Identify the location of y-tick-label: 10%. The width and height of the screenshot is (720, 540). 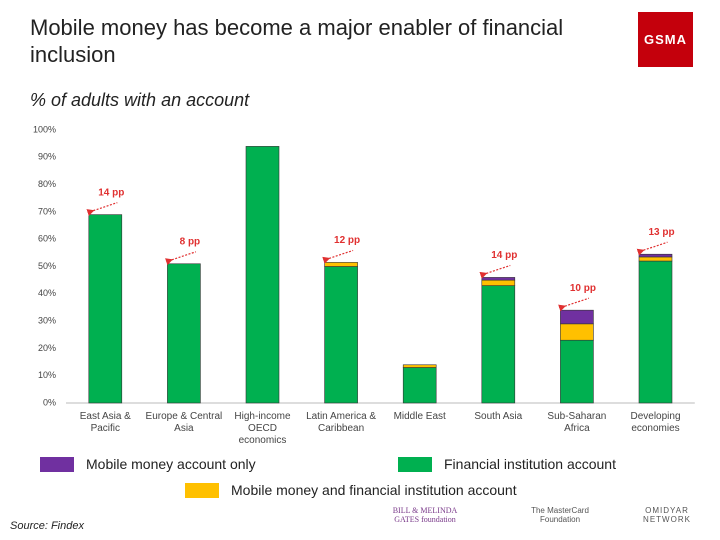
(47, 375).